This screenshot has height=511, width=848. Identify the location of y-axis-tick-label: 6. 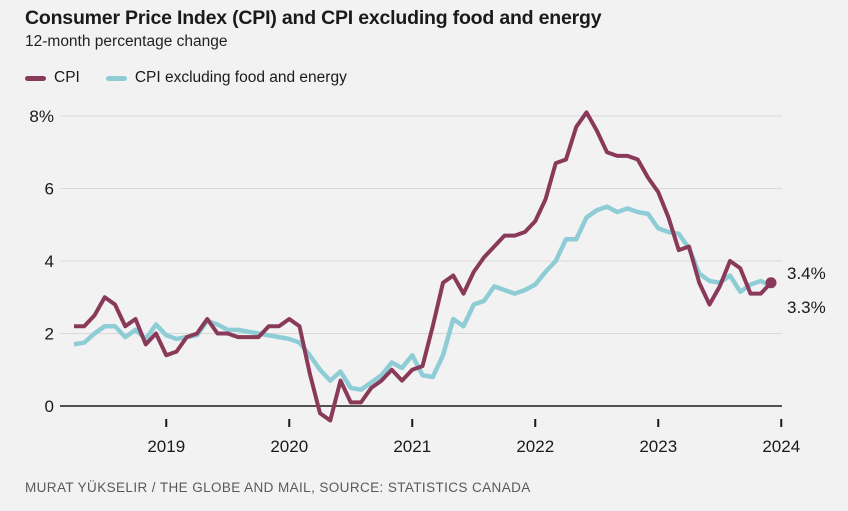
(49, 189).